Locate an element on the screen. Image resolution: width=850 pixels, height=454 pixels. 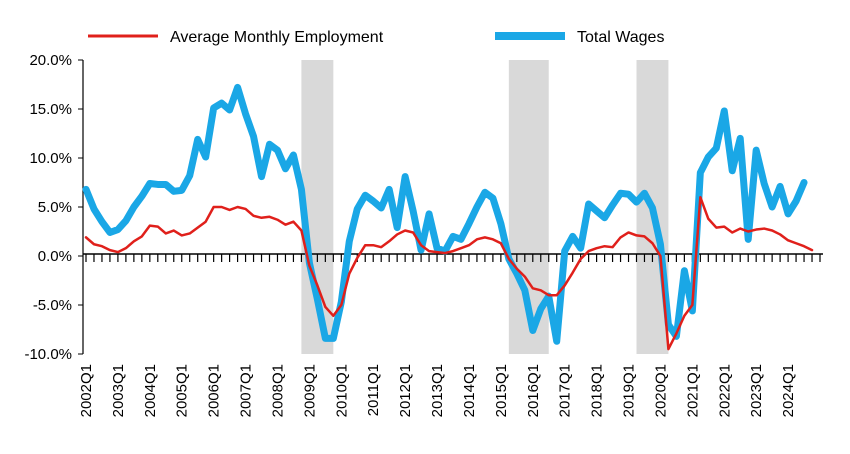
legend: Average Monthly Employment Total Wages is located at coordinates (376, 37).